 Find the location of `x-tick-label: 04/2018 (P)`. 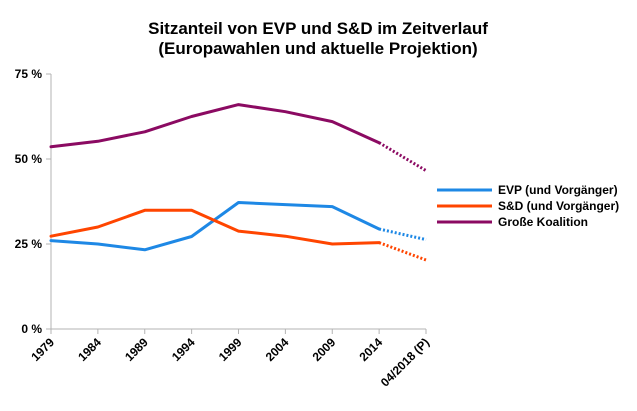

x-tick-label: 04/2018 (P) is located at coordinates (405, 362).